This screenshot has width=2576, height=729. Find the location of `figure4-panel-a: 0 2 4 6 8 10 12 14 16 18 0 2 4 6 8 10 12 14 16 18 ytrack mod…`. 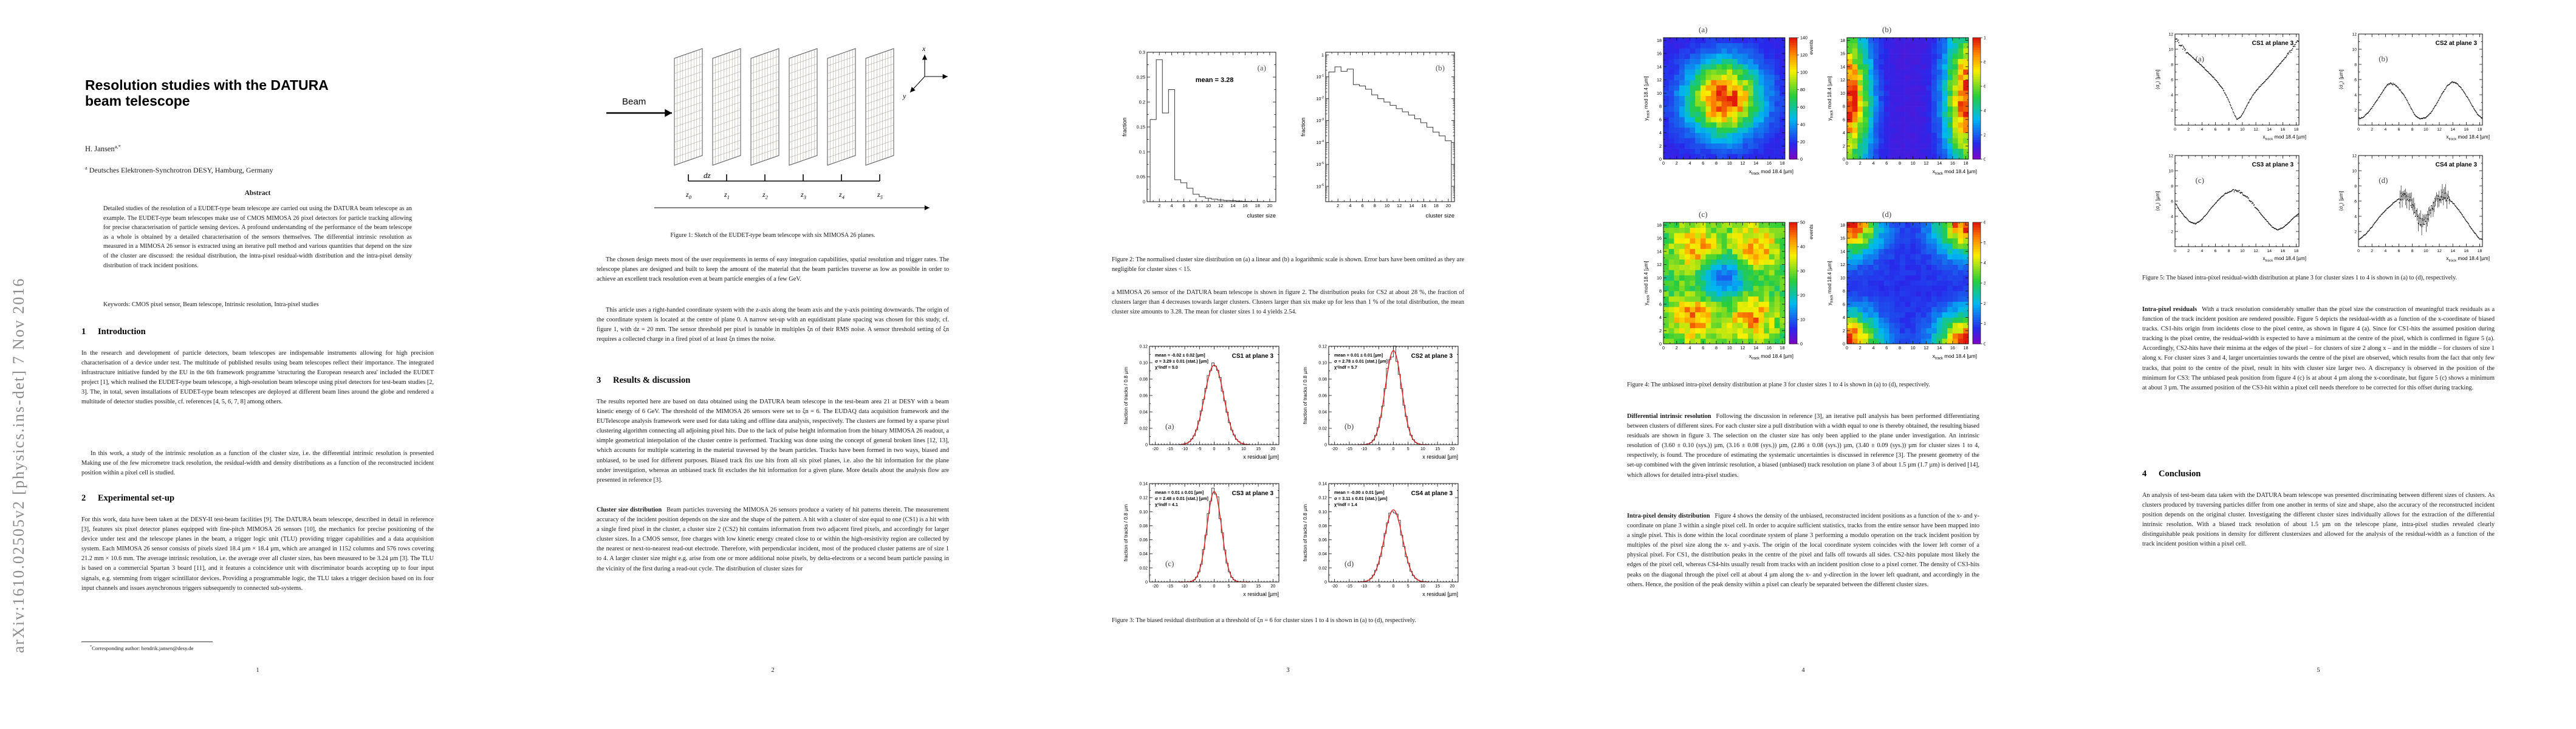

figure4-panel-a: 0 2 4 6 8 10 12 14 16 18 0 2 4 6 8 10 12 14 16 18 ytrack mod… is located at coordinates (1728, 101).